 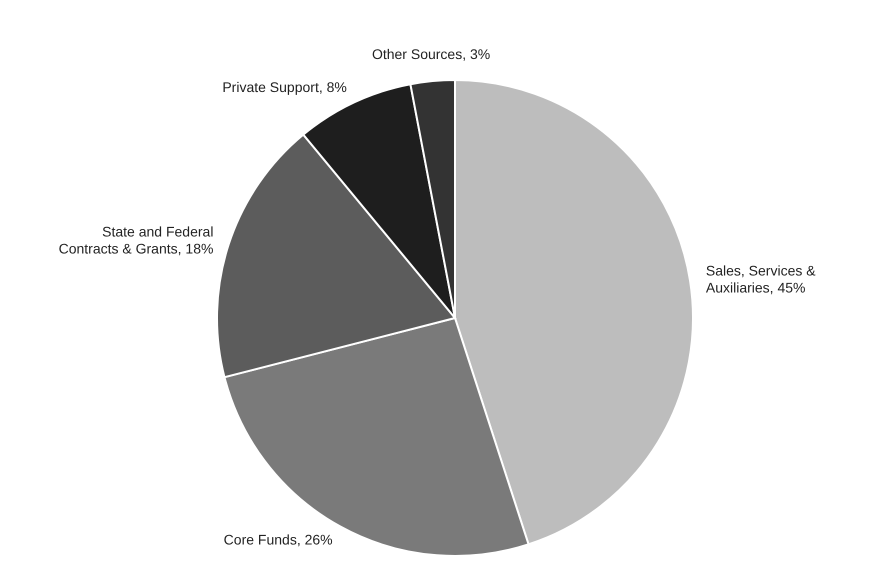 I want to click on slice-label: Private Support, 8%, so click(x=284, y=87).